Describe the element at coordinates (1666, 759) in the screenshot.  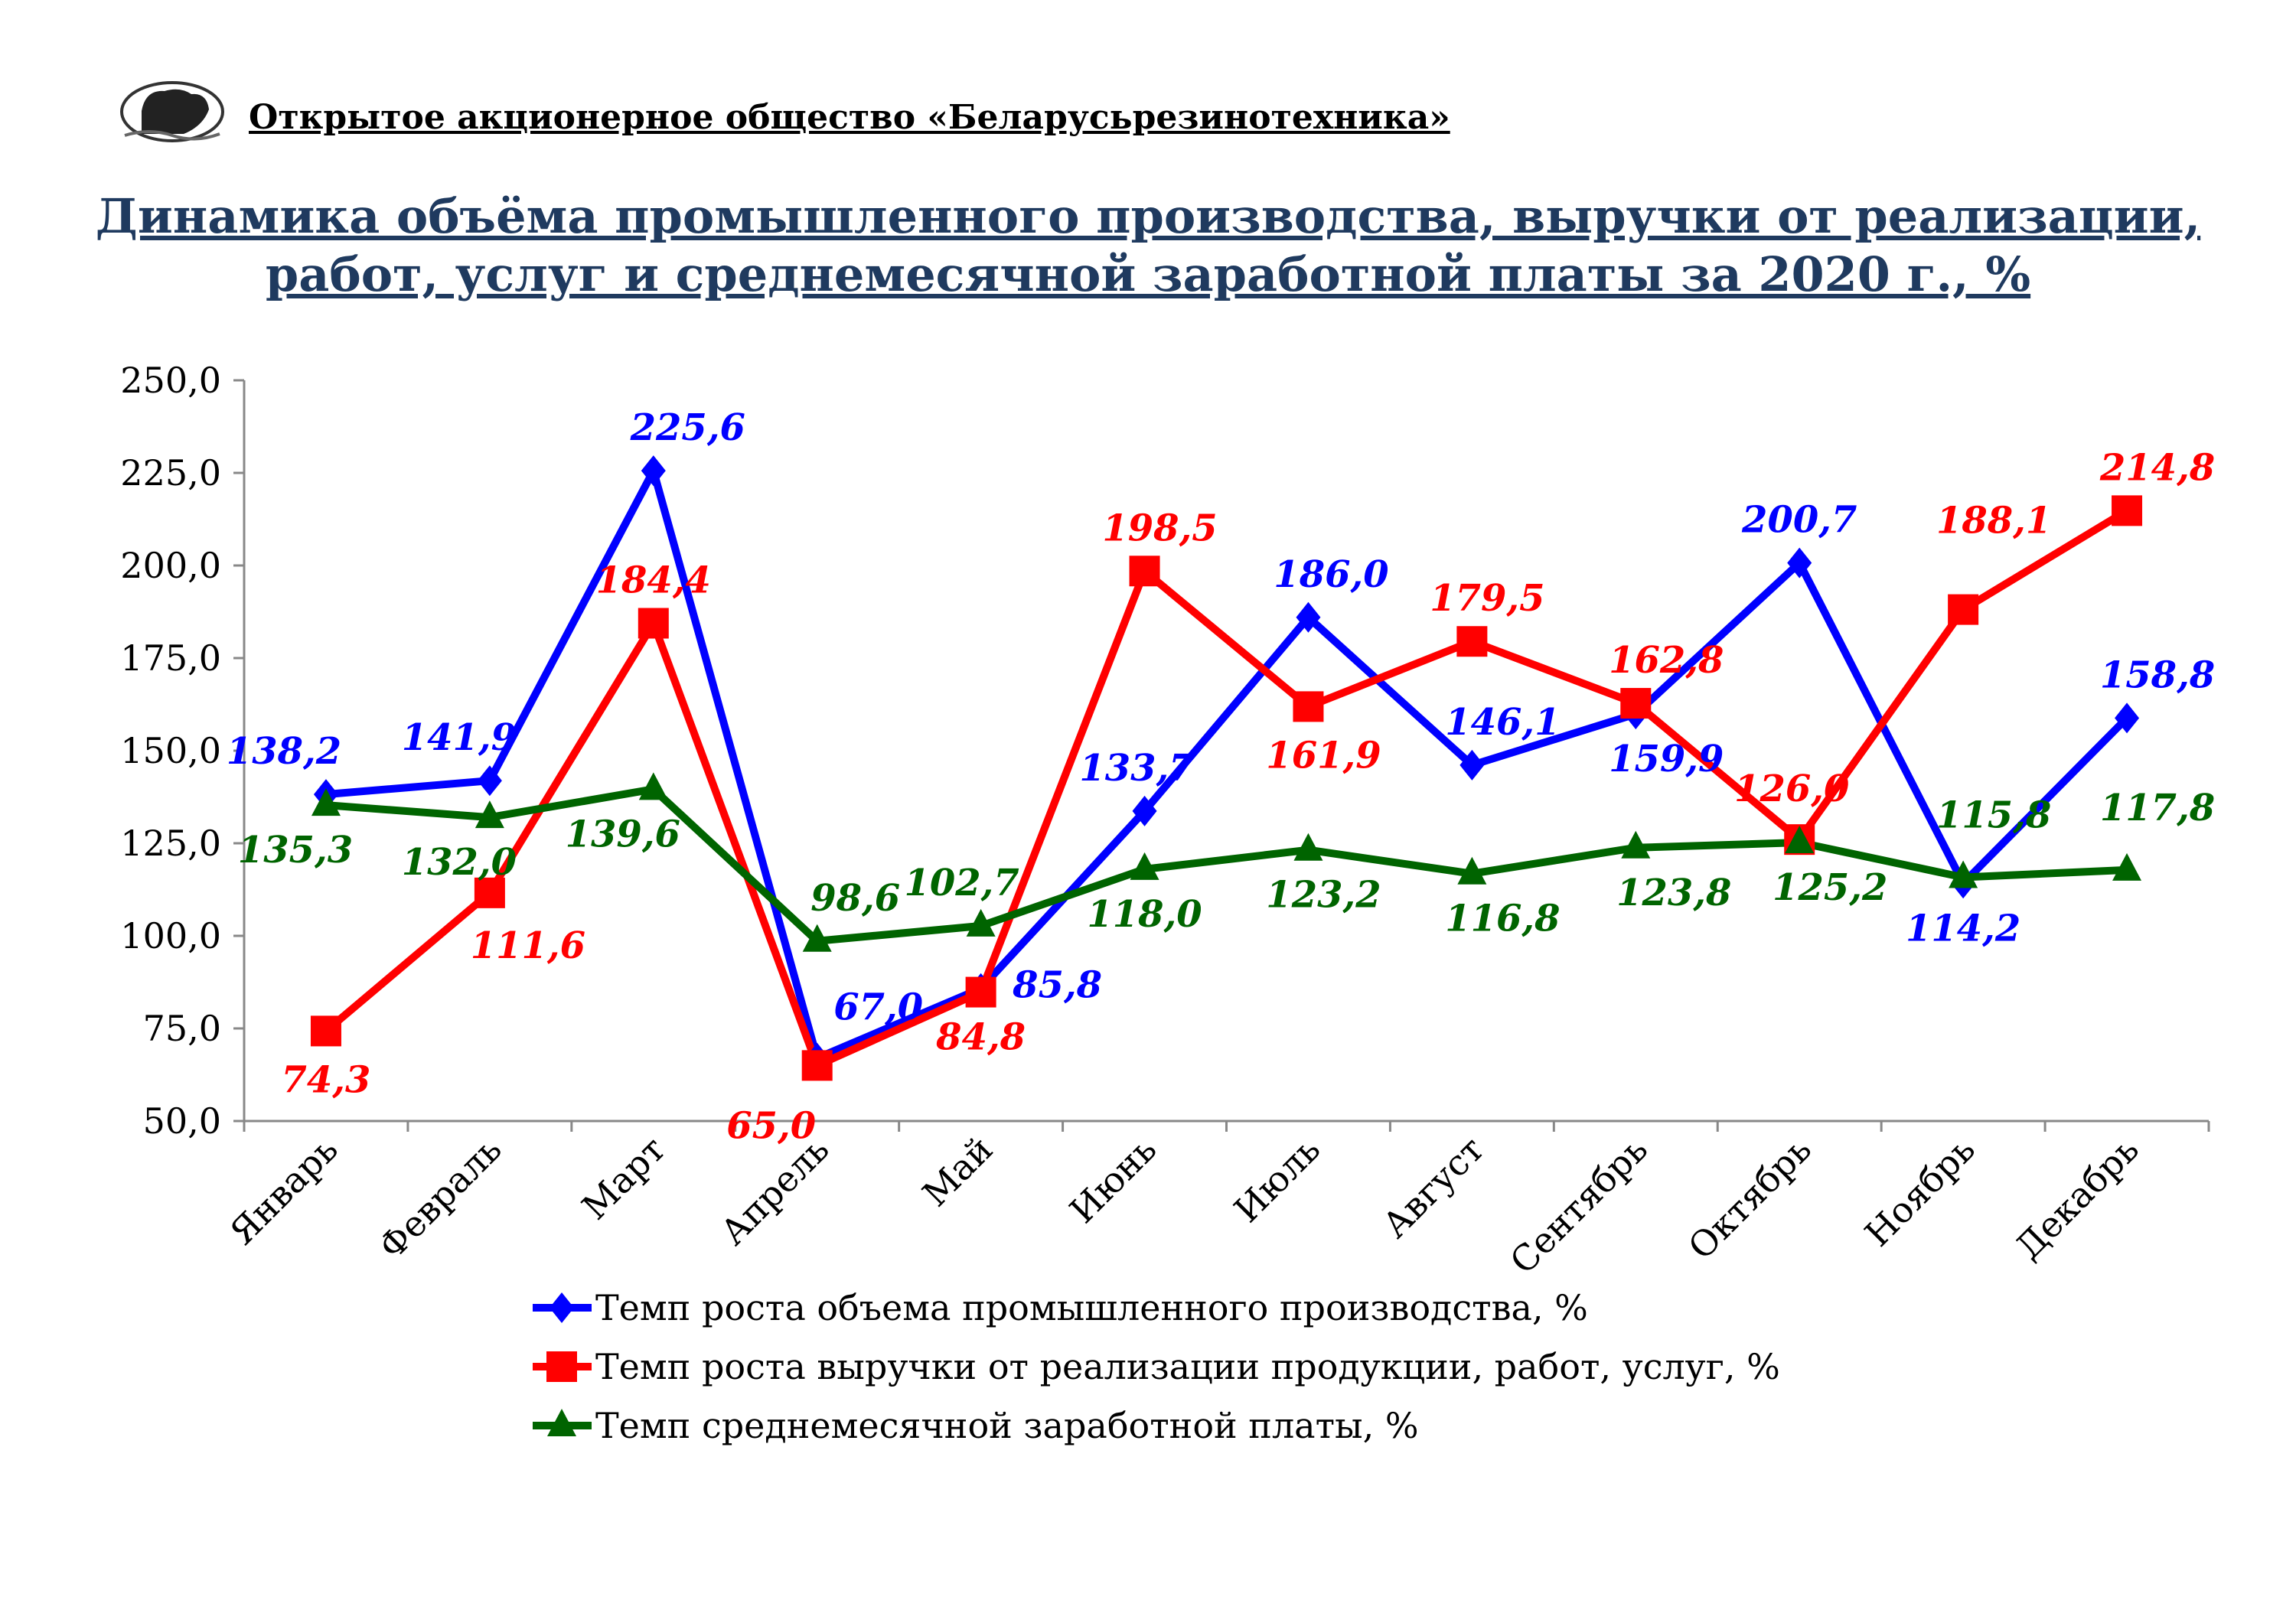
I see `data-label: 159,9` at that location.